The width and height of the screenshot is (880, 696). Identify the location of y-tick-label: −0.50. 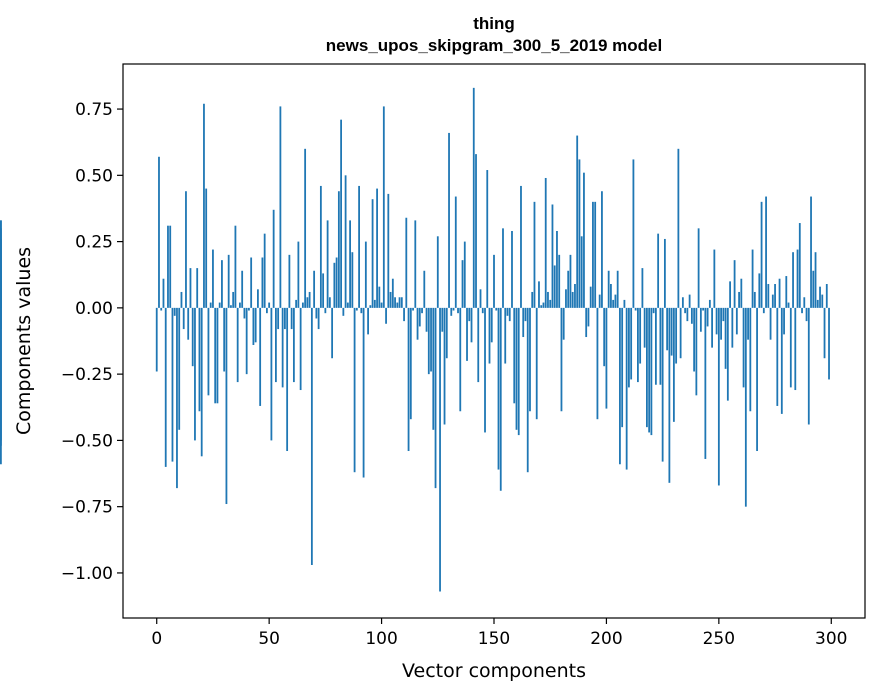
(87, 441).